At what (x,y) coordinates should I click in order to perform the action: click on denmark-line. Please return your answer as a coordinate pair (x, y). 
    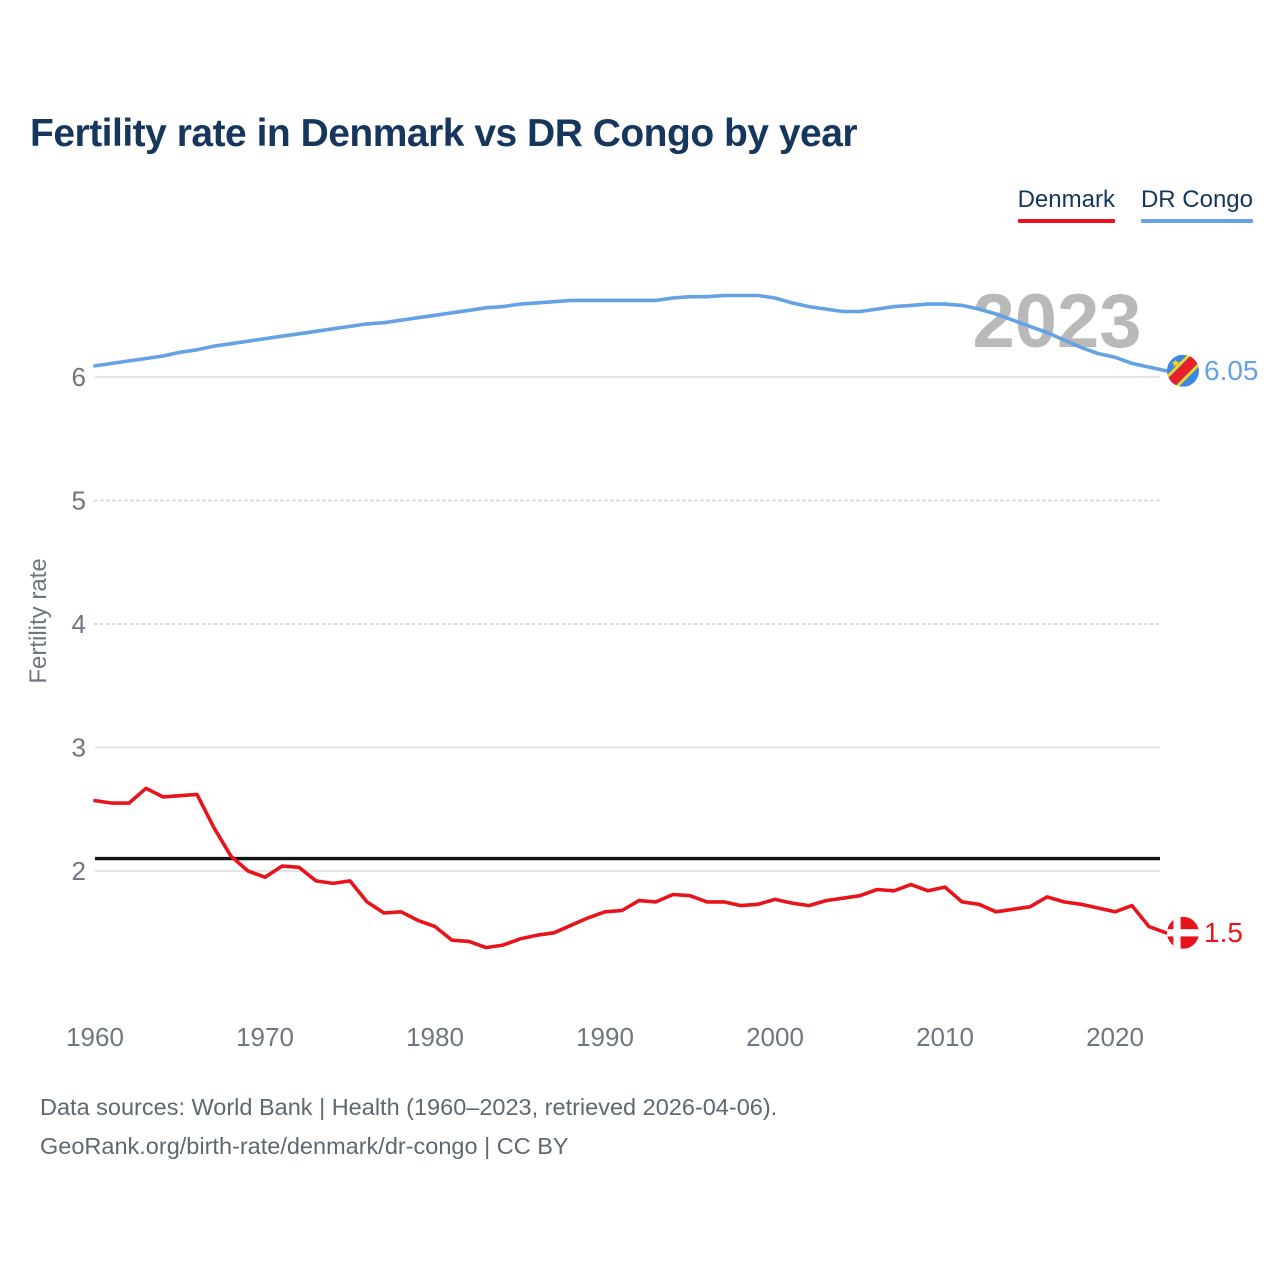
    Looking at the image, I should click on (630, 868).